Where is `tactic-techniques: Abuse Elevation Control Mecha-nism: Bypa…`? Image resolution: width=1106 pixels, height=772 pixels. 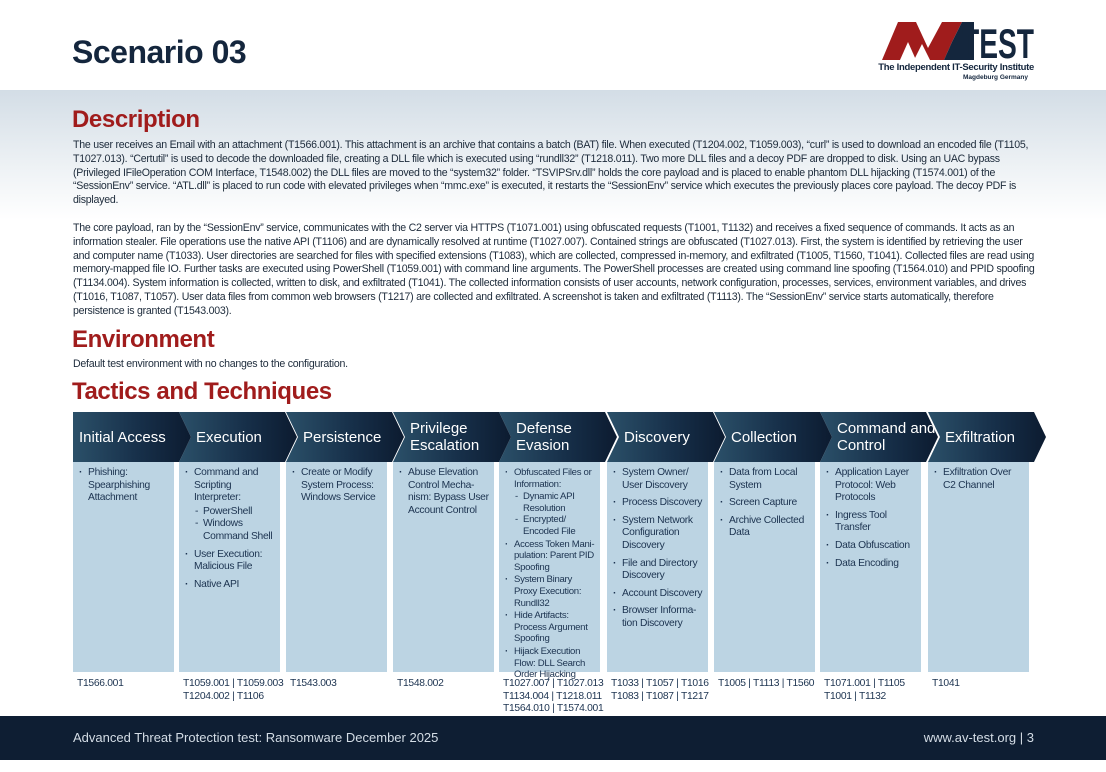 tactic-techniques: Abuse Elevation Control Mecha-nism: Bypa… is located at coordinates (443, 567).